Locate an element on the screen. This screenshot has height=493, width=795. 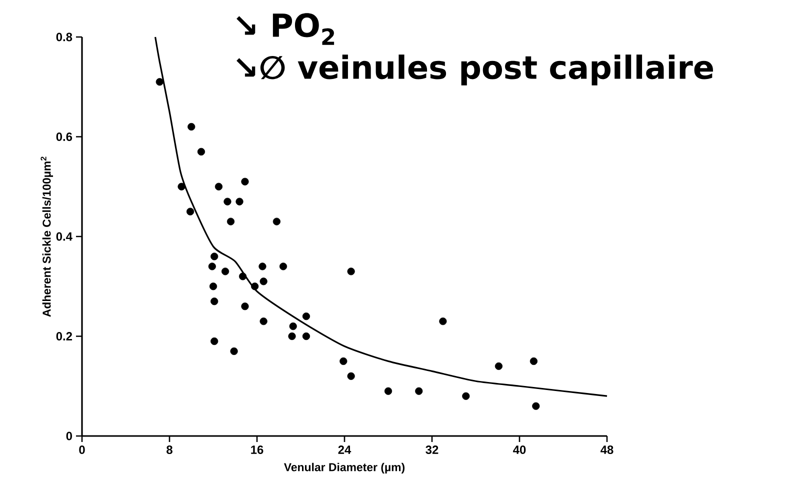
x-tick-label: 16 is located at coordinates (257, 450).